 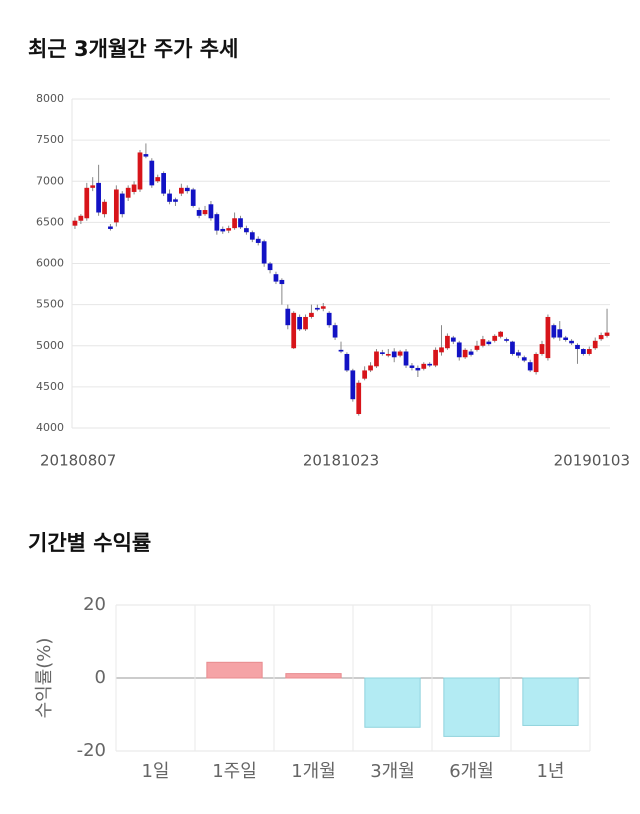 What do you see at coordinates (78, 461) in the screenshot?
I see `x-tick-label: 20180807` at bounding box center [78, 461].